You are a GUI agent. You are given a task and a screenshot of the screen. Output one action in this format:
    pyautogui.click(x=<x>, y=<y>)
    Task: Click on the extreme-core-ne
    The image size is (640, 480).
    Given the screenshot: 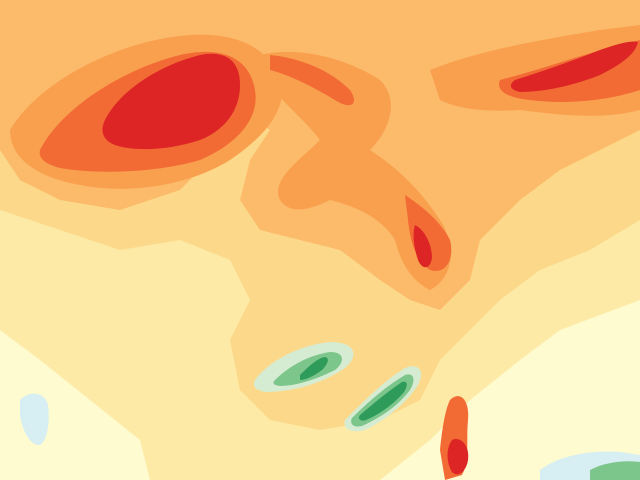 What is the action you would take?
    pyautogui.click(x=574, y=66)
    